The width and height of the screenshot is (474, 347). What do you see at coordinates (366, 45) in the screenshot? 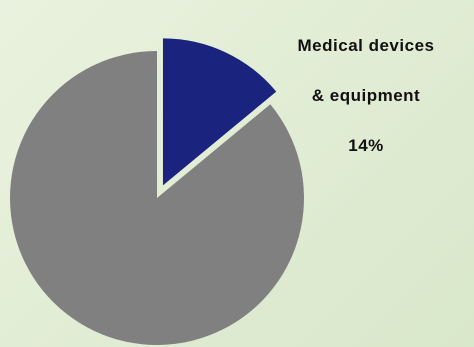
I see `slice-label-line-1: Medical devices` at bounding box center [366, 45].